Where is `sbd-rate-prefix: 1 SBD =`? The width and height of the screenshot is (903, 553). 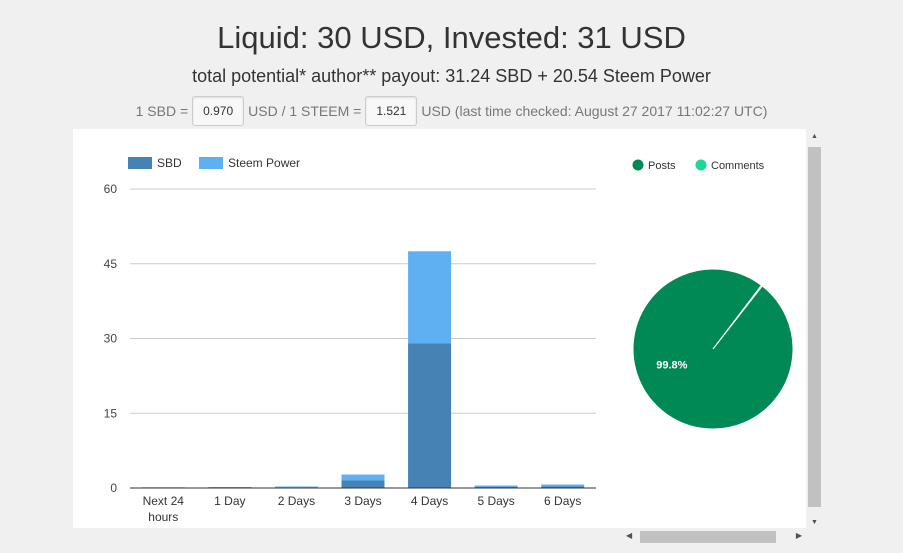
sbd-rate-prefix: 1 SBD = is located at coordinates (162, 111).